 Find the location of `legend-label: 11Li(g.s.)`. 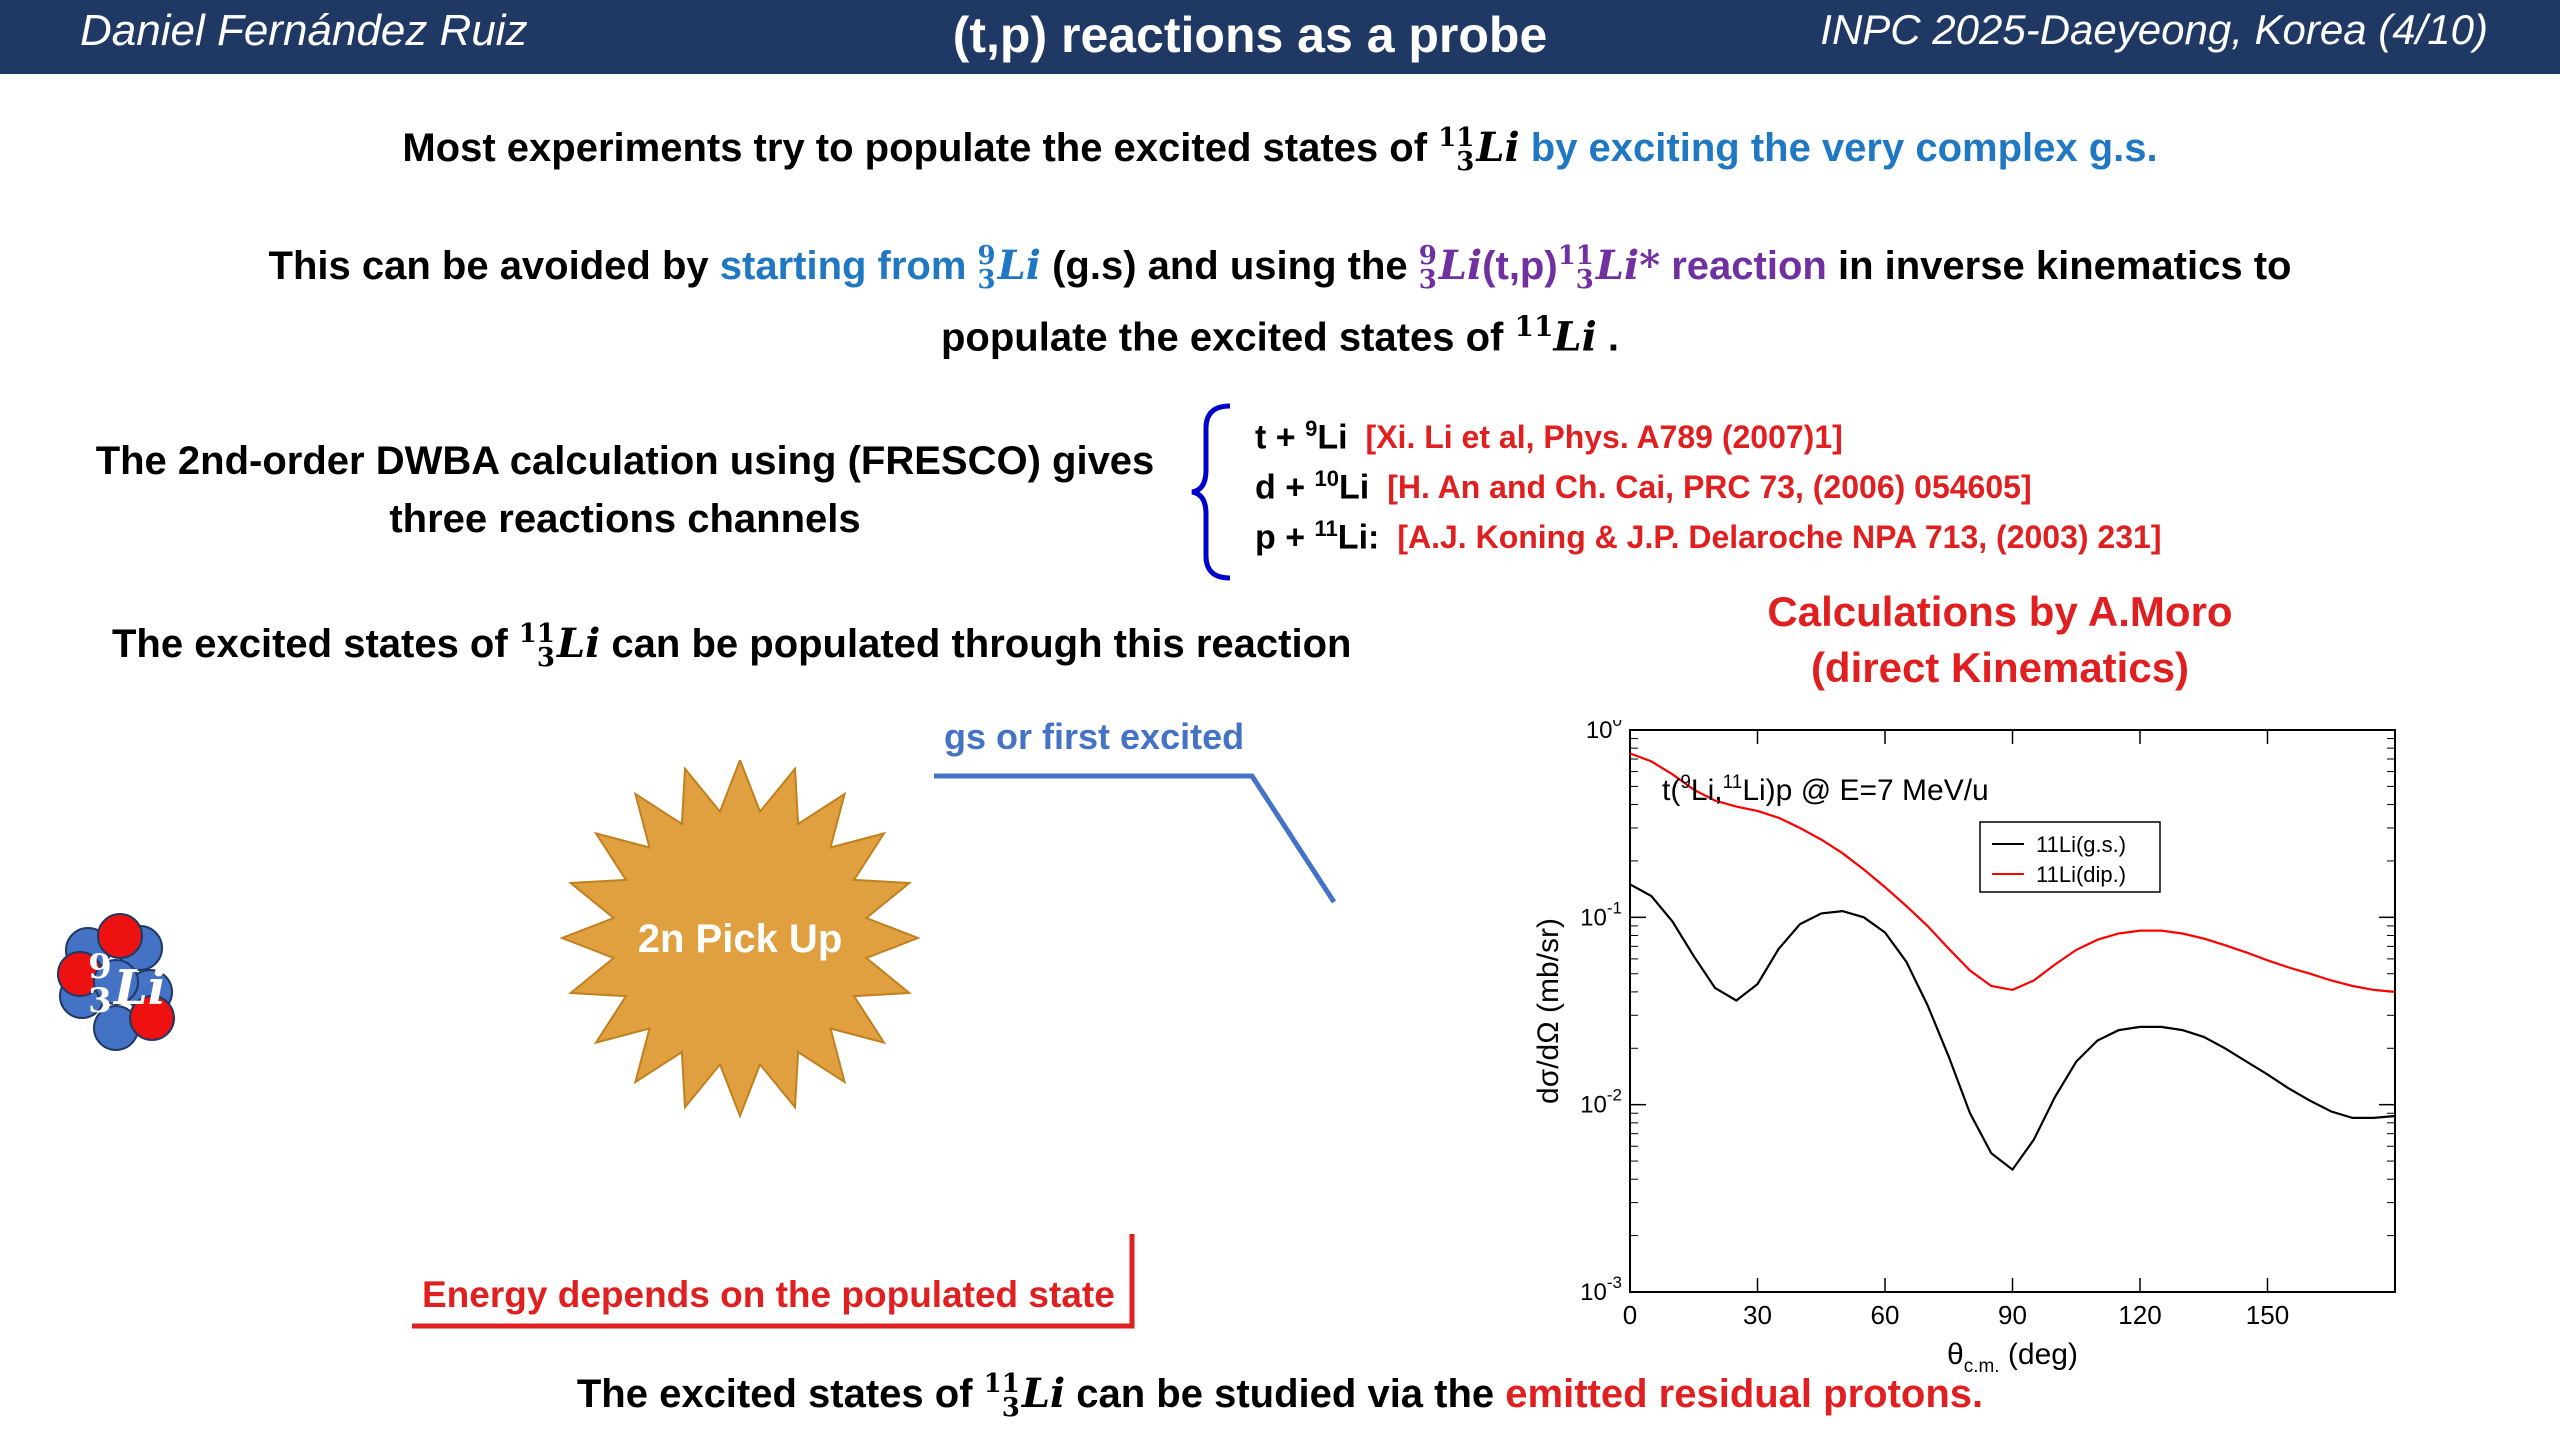

legend-label: 11Li(g.s.) is located at coordinates (2081, 844).